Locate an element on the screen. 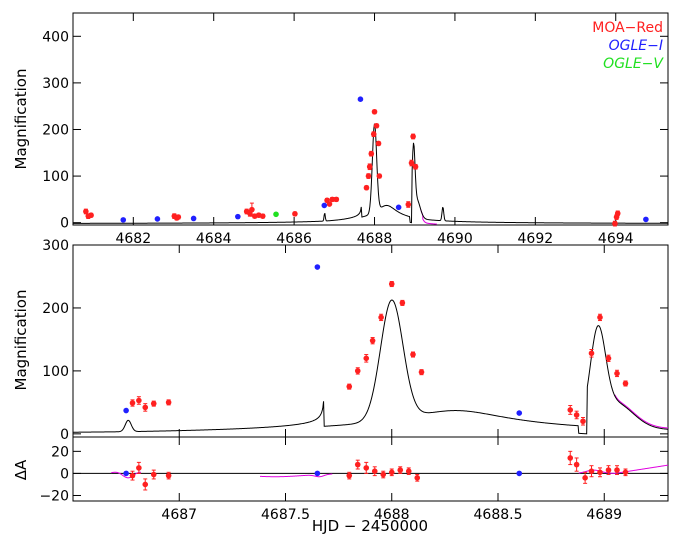 The height and width of the screenshot is (540, 682). y-tick-label: 20 is located at coordinates (60, 452).